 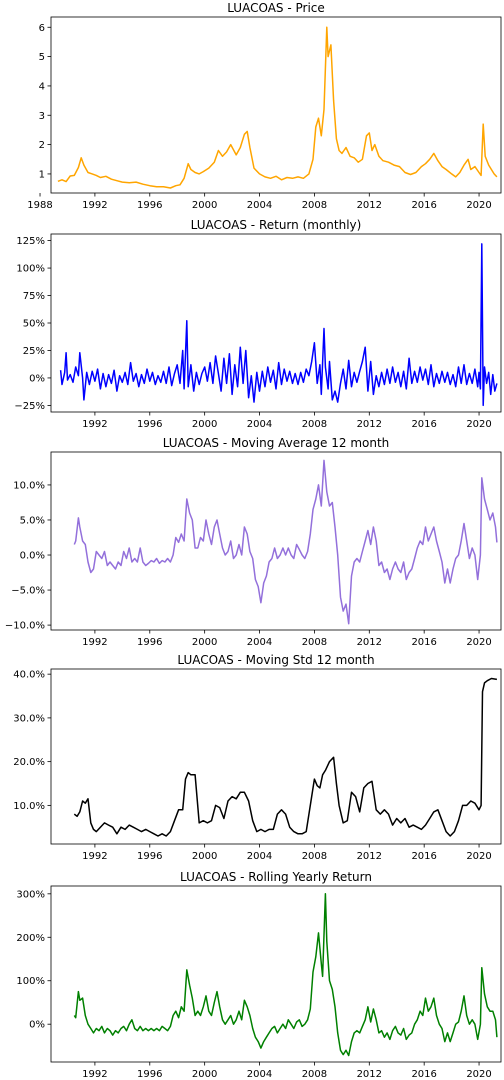 I want to click on y-tick-label: 2, so click(x=42, y=145).